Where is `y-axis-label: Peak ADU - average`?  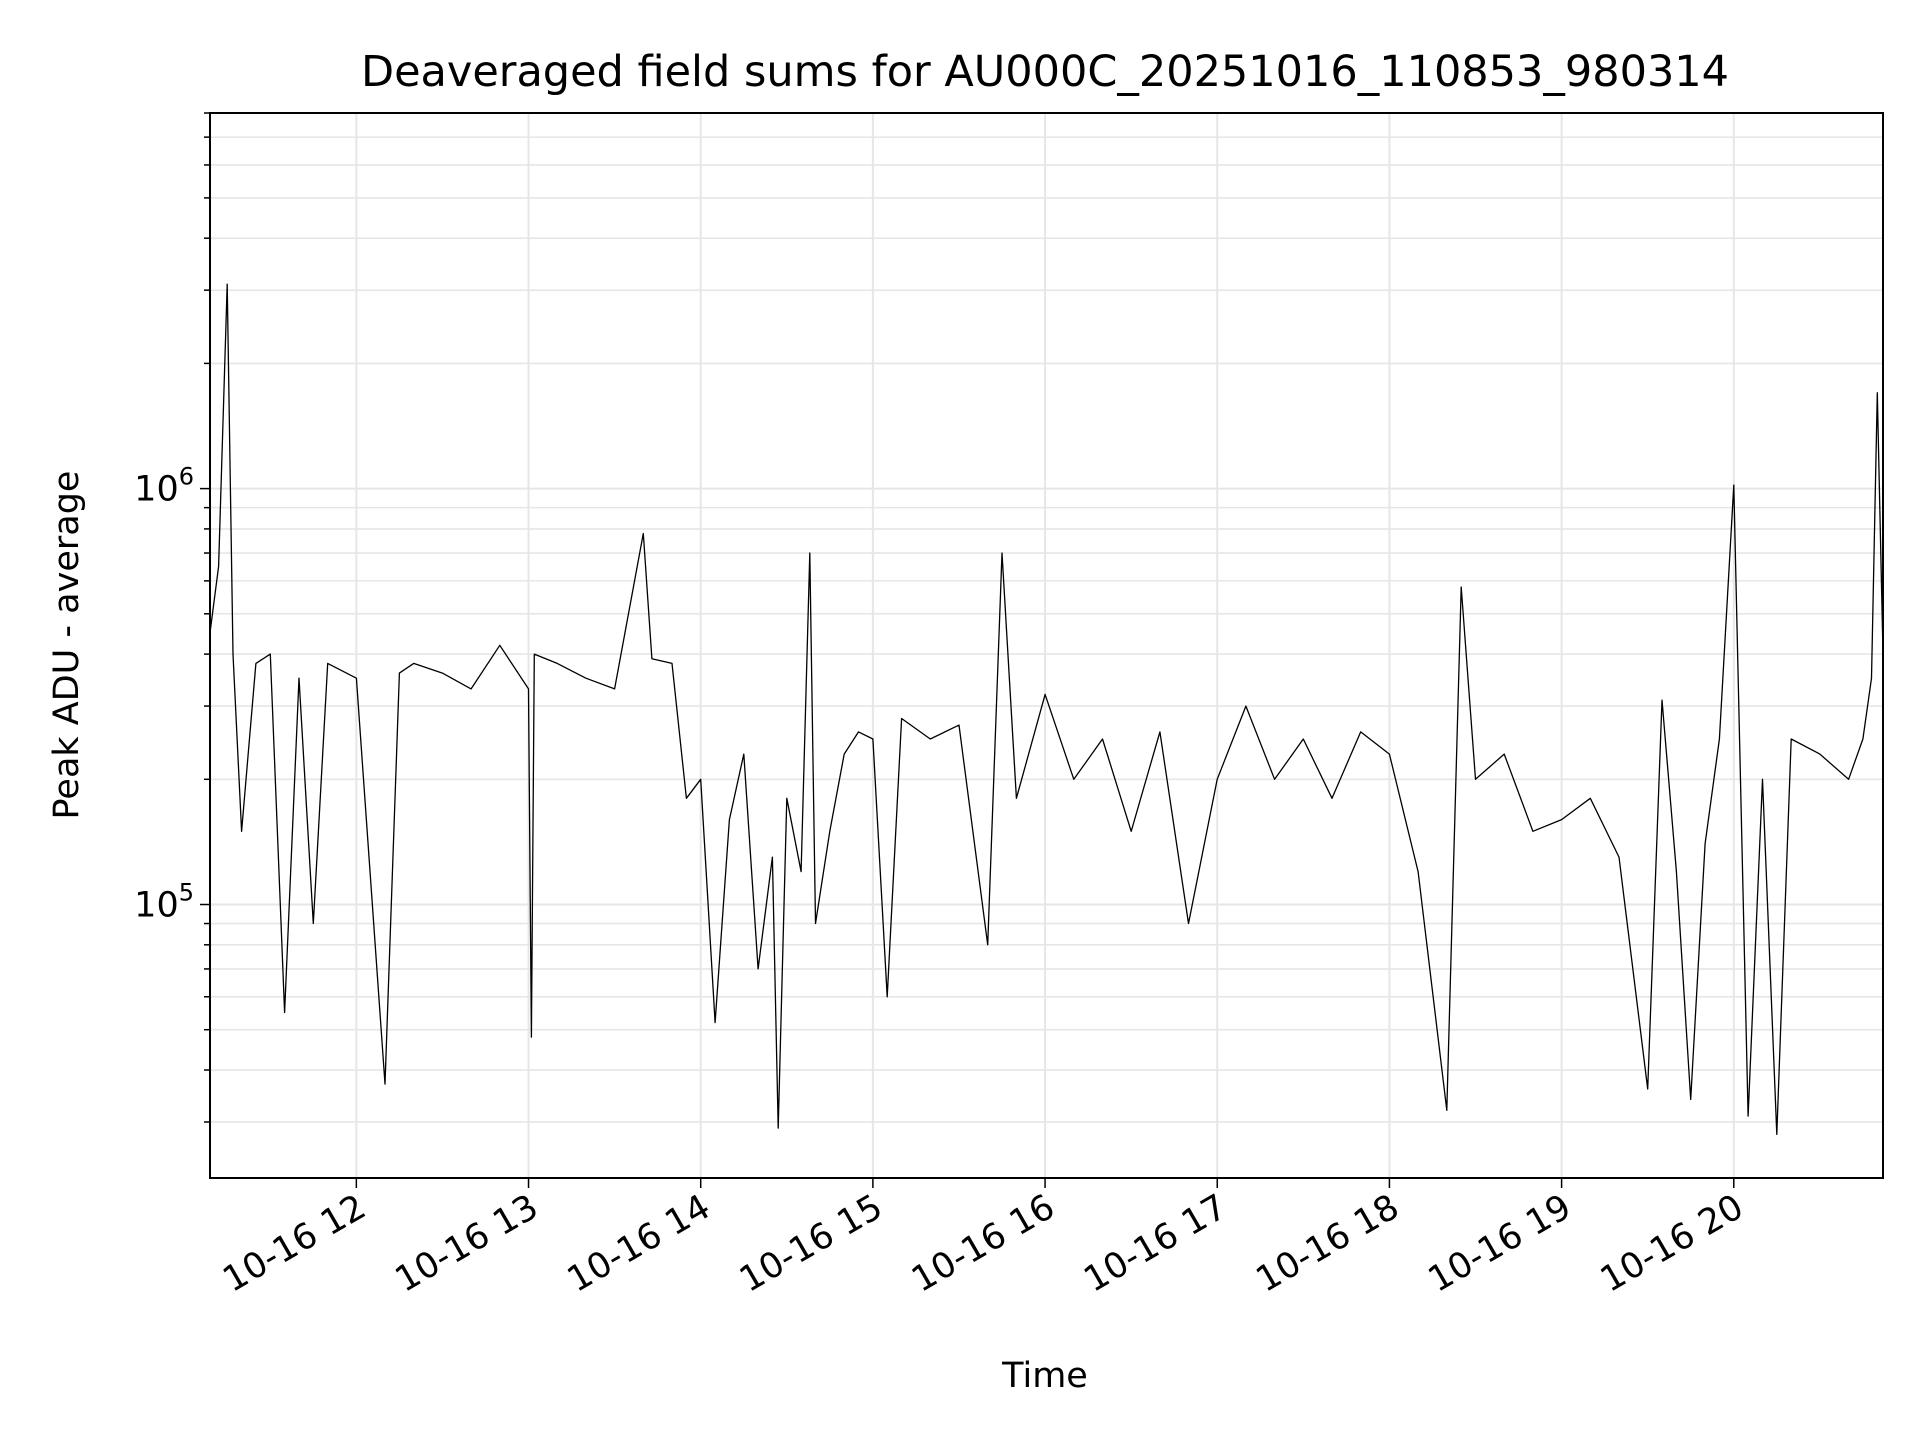 y-axis-label: Peak ADU - average is located at coordinates (67, 645).